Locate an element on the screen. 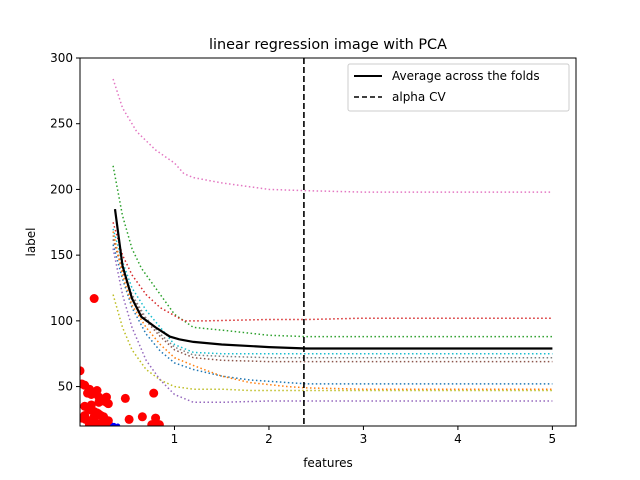  legend-frame is located at coordinates (458, 87).